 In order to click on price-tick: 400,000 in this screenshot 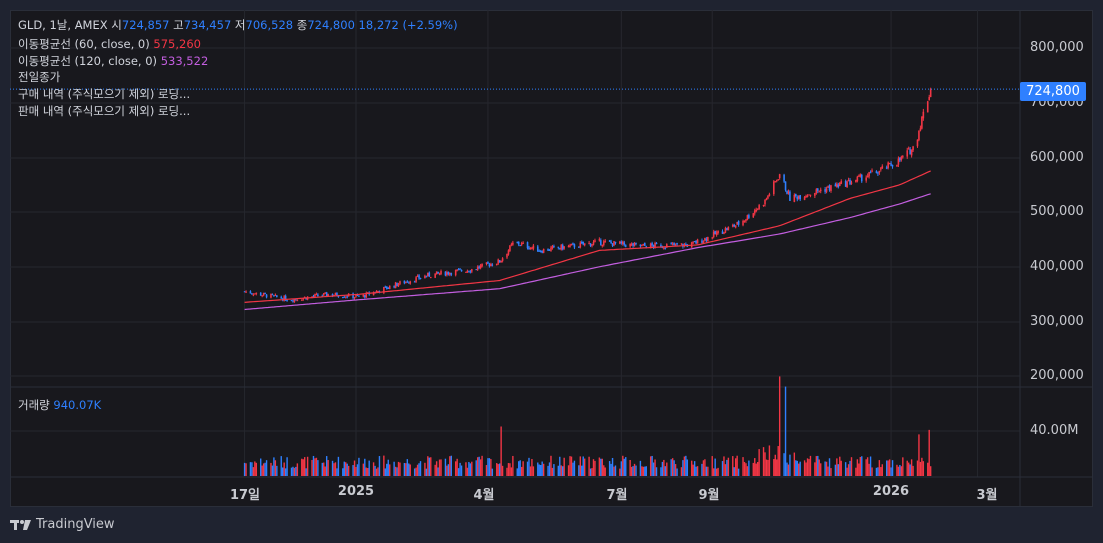, I will do `click(1057, 266)`.